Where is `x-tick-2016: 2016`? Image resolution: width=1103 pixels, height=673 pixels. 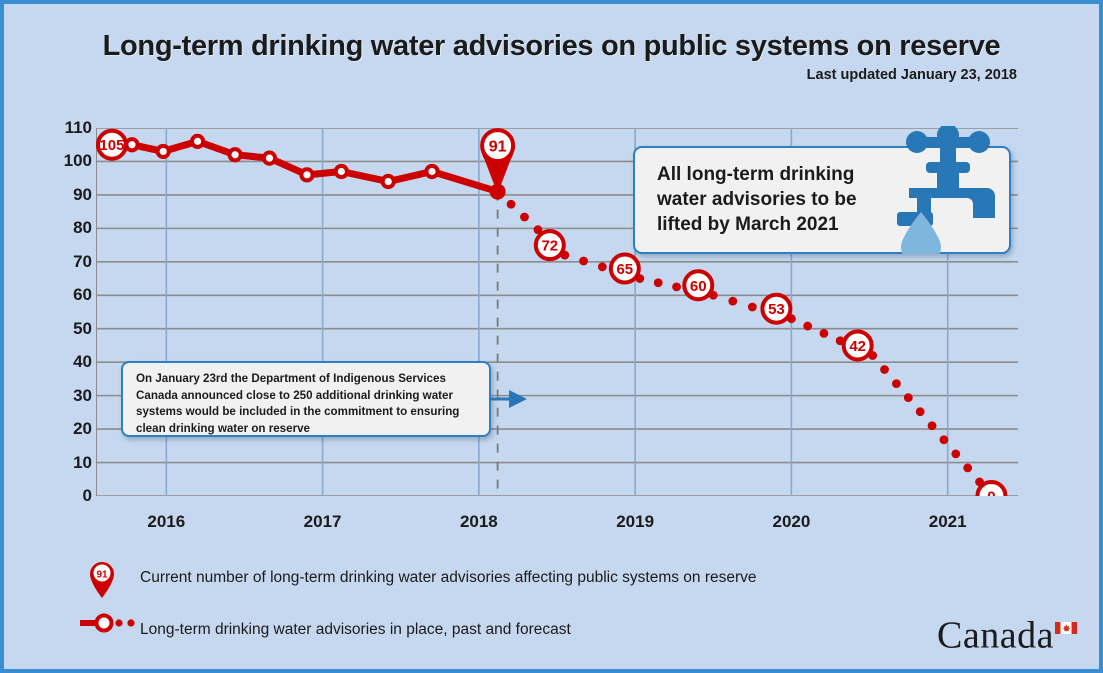 x-tick-2016: 2016 is located at coordinates (166, 521).